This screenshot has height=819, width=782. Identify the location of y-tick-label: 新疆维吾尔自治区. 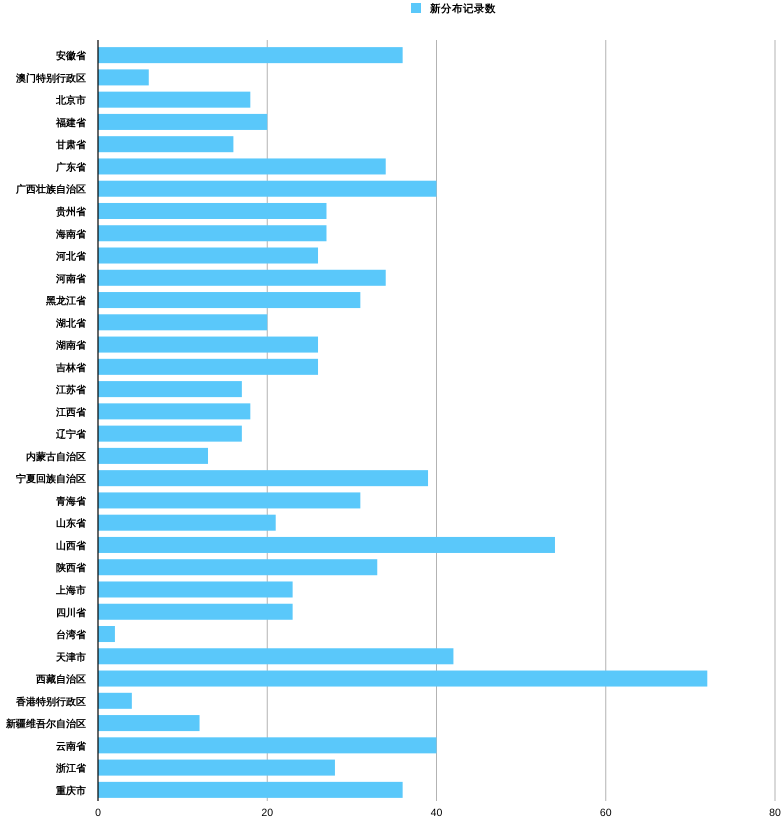
(45, 724).